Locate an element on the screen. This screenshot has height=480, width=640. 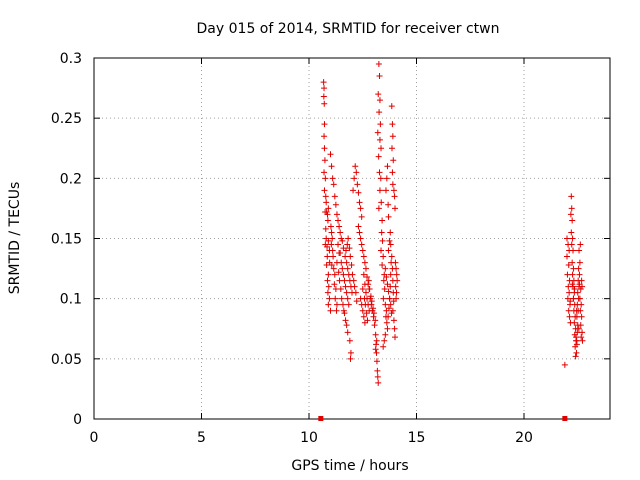
y-tick-labels: 0 0.05 0.1 0.15 0.2 0.25 0.3 is located at coordinates (66, 239).